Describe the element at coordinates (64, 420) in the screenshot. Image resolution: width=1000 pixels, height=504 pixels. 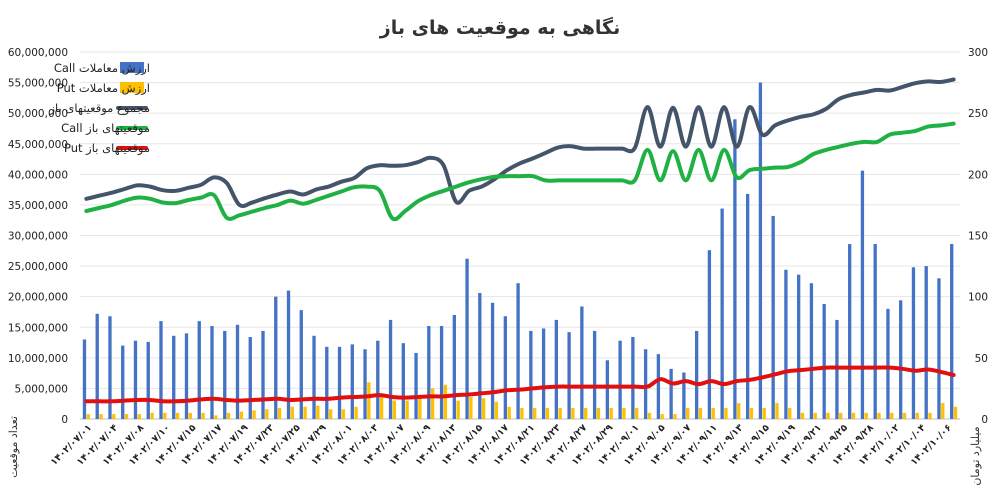
I see `left-tick-label: 0` at that location.